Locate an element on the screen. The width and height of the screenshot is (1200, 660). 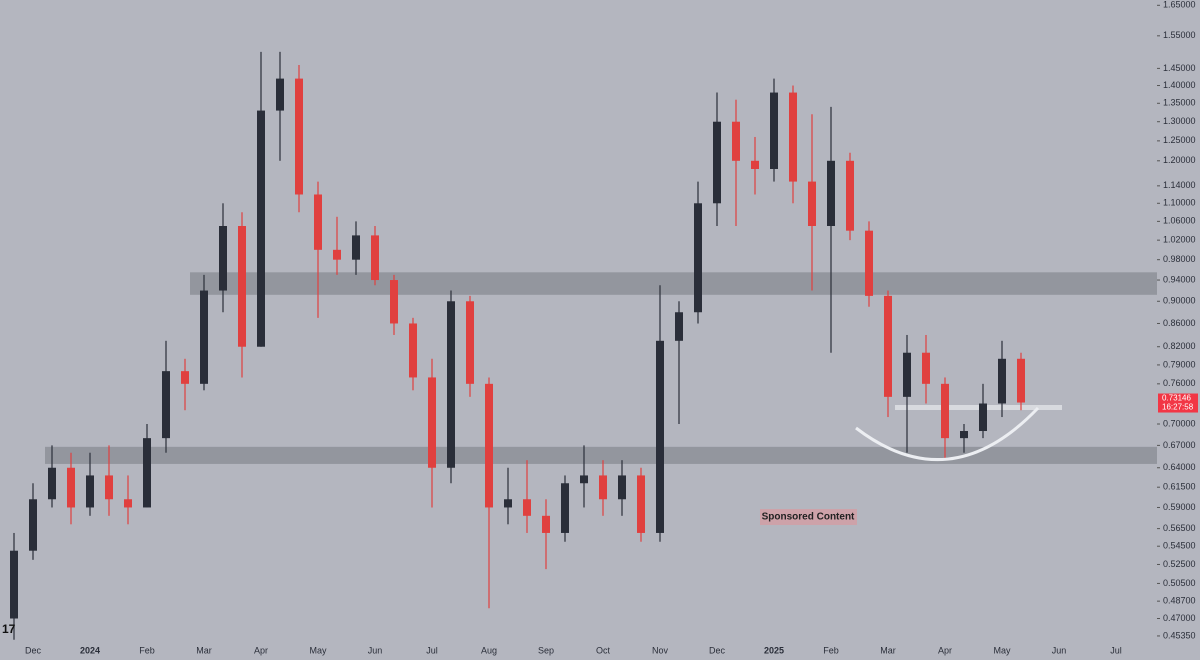
x-tick-label: Dec is located at coordinates (717, 650).